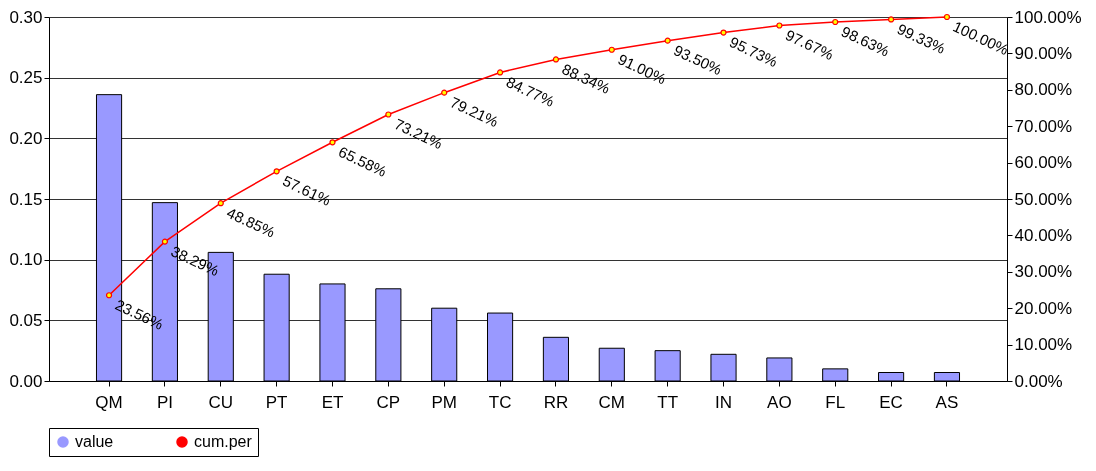 The image size is (1096, 471). Describe the element at coordinates (835, 402) in the screenshot. I see `x-tick-label: FL` at that location.